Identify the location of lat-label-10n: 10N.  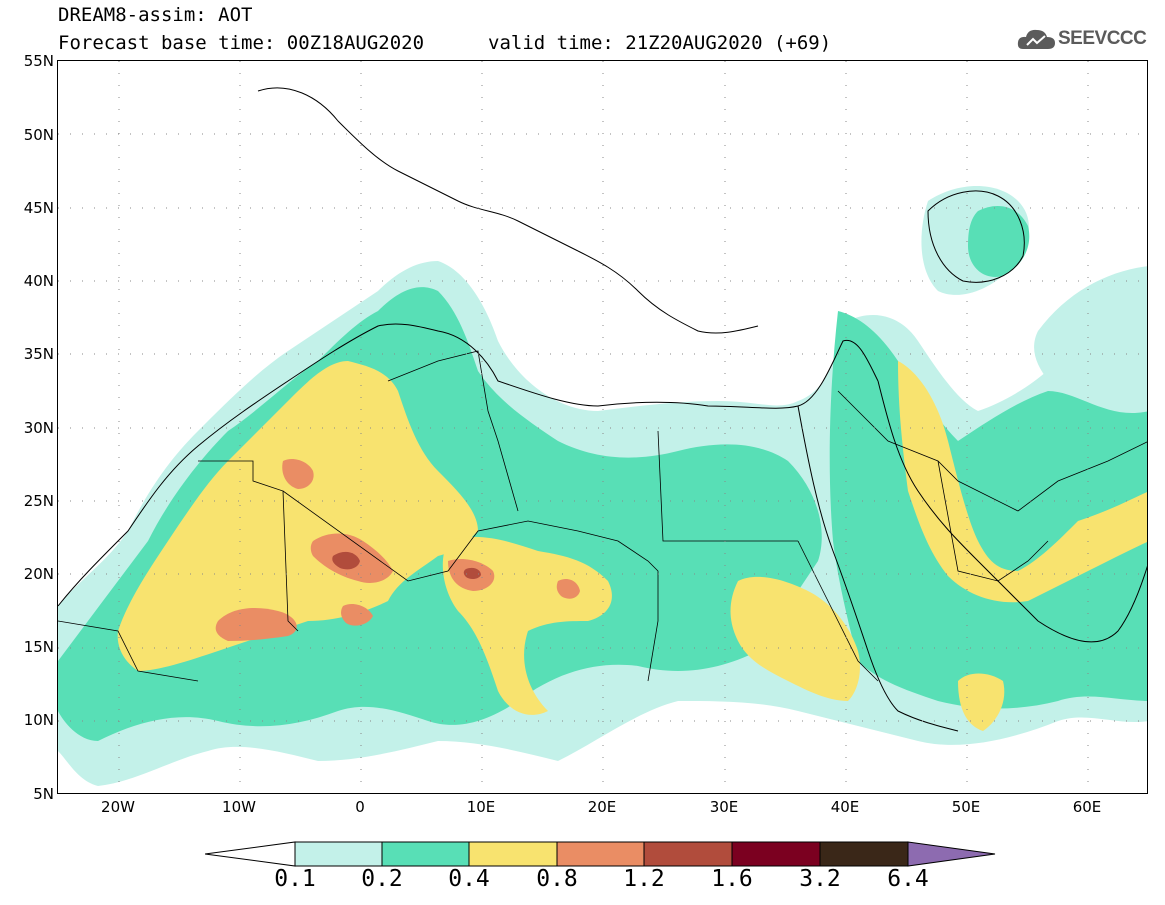
(38, 720).